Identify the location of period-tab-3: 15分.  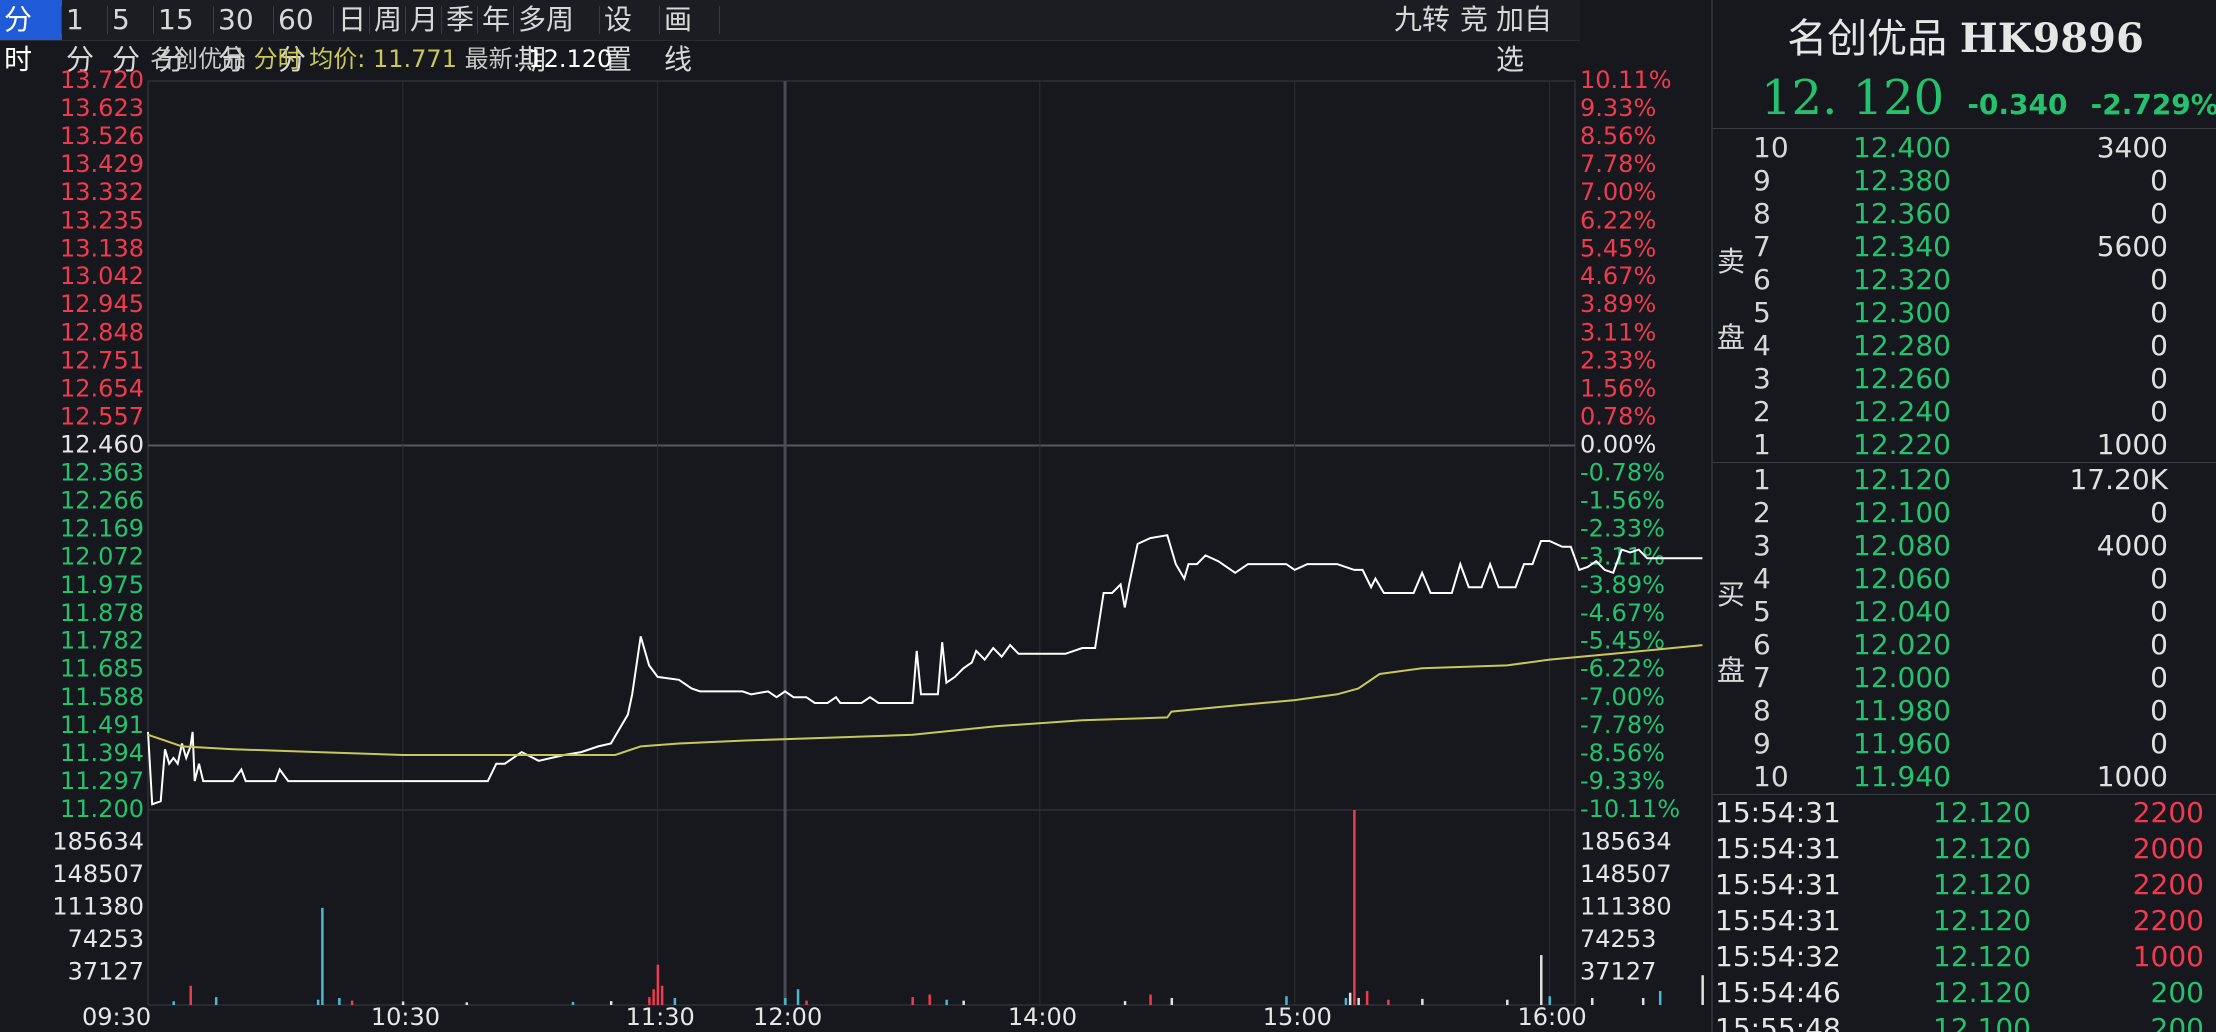
(176, 39).